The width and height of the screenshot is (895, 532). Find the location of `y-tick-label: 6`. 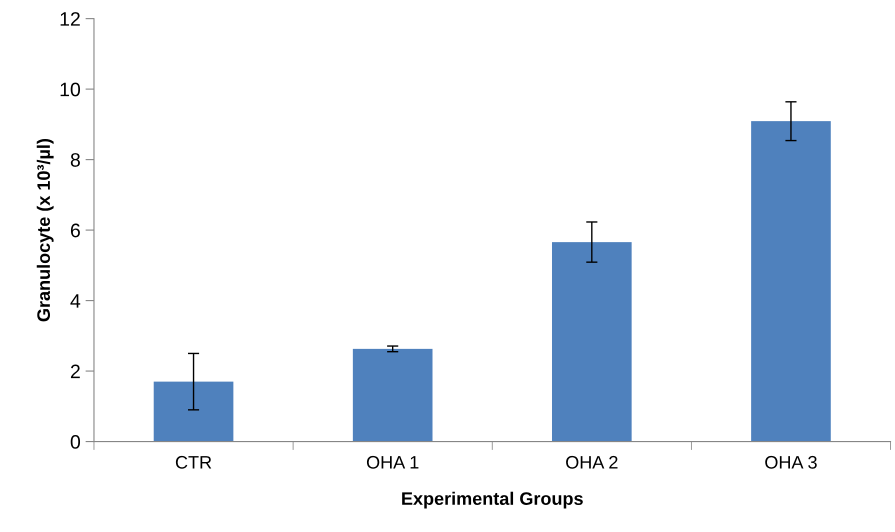

y-tick-label: 6 is located at coordinates (75, 231).